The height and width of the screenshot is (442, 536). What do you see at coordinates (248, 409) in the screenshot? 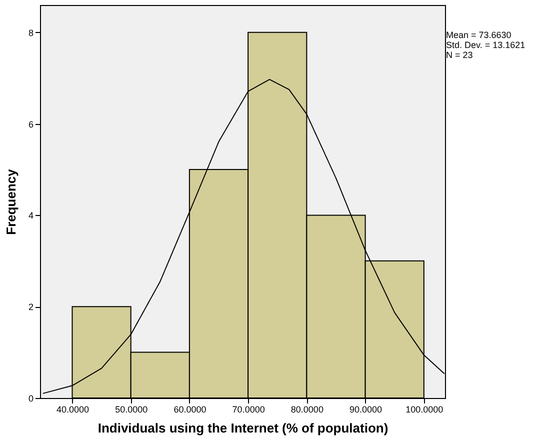
I see `x-tick-label: 70.0000` at bounding box center [248, 409].